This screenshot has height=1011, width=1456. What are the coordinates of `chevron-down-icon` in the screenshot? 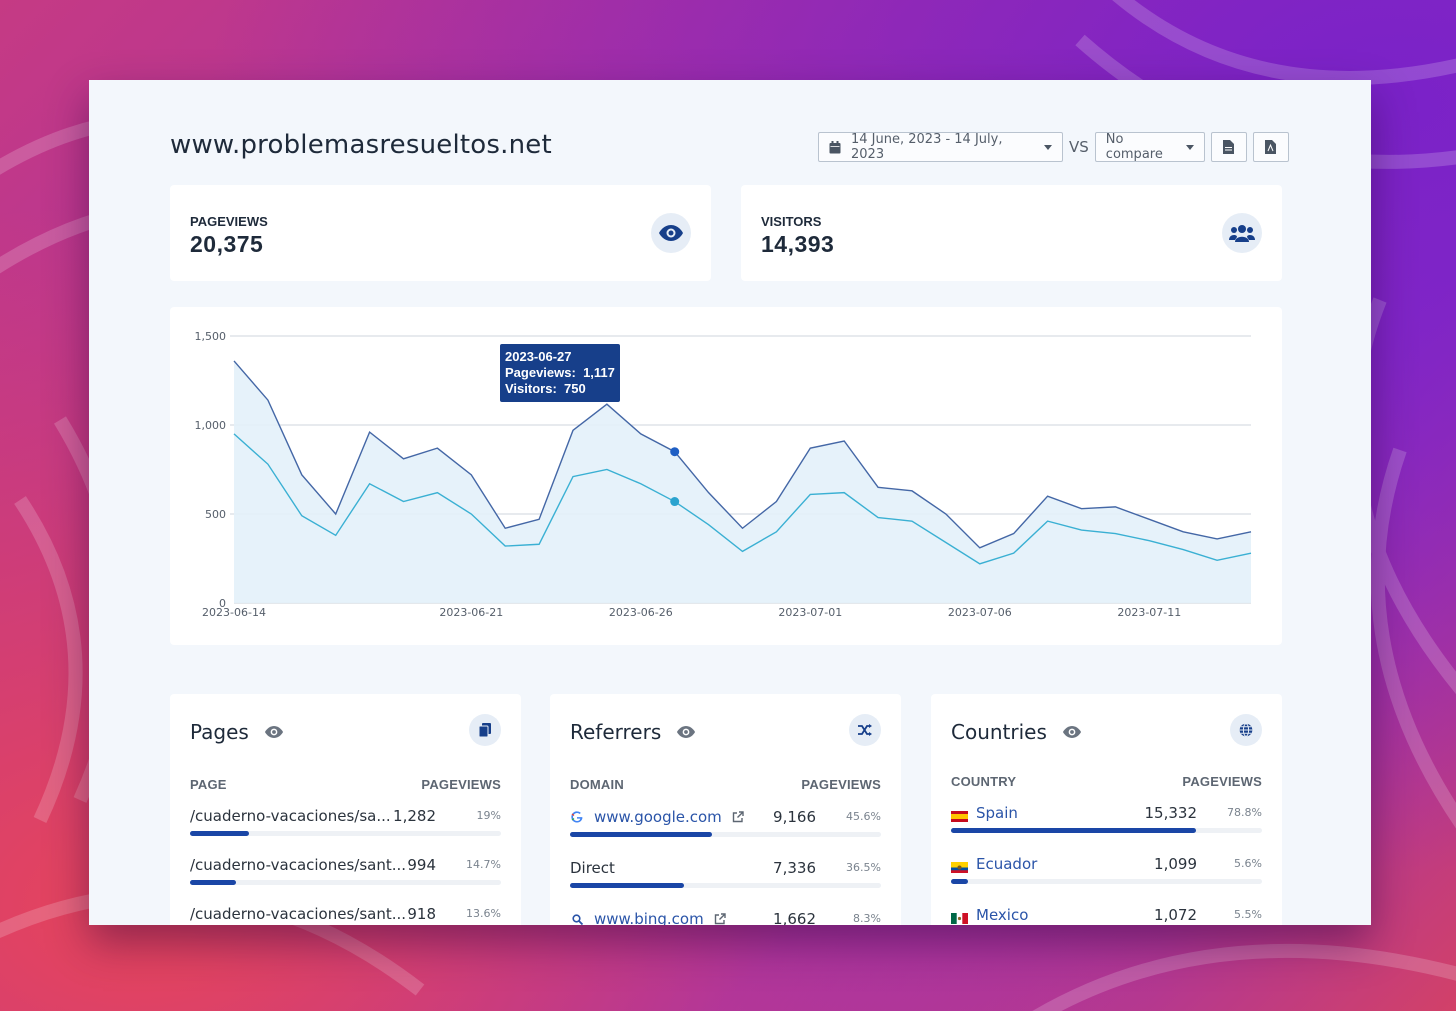 It's located at (1048, 147).